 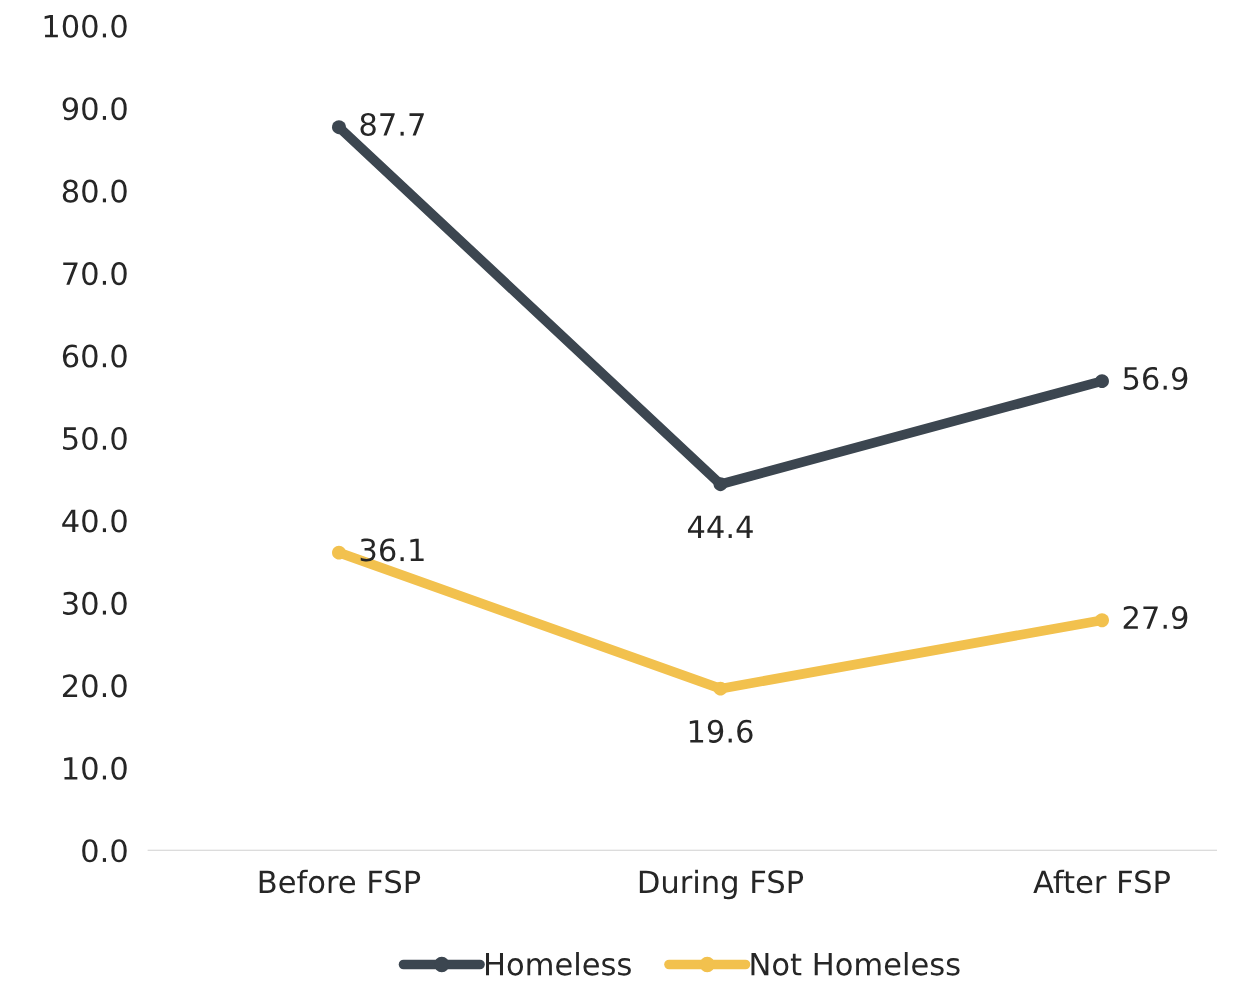 I want to click on data-label: 87.7, so click(x=392, y=124).